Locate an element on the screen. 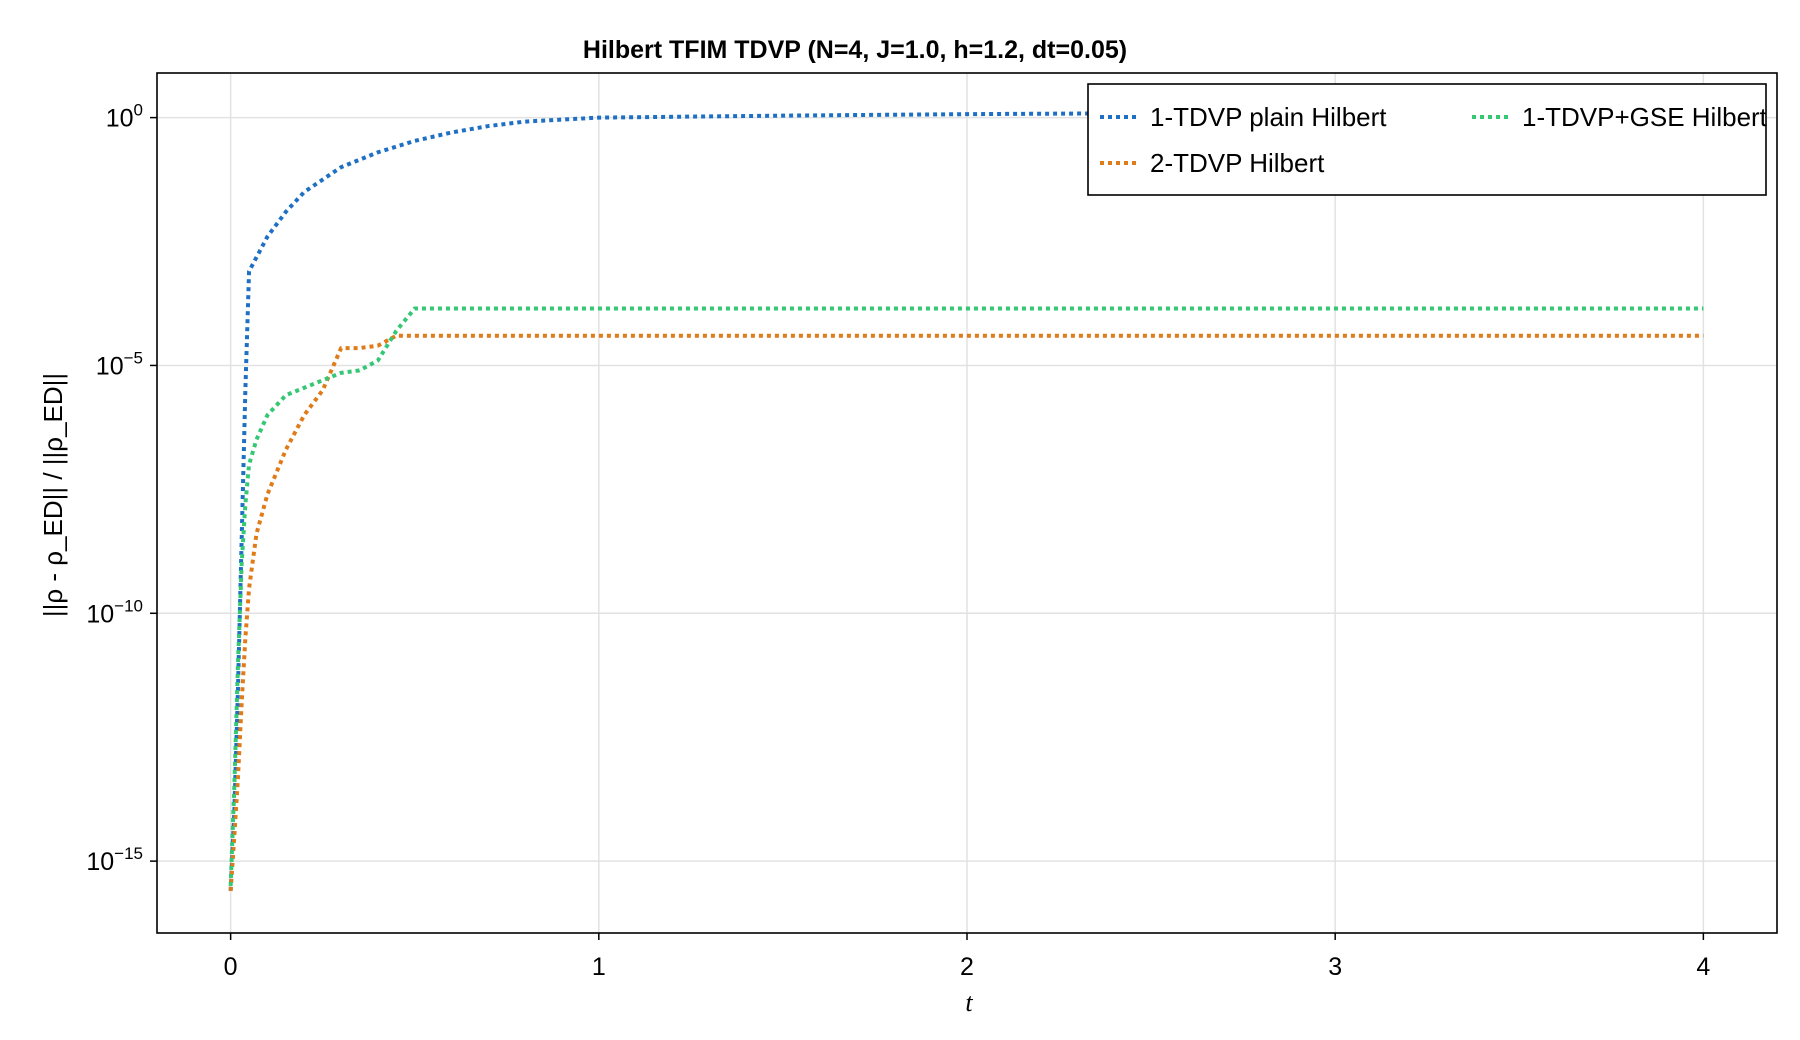  y-tick-label-0: 10⁰ is located at coordinates (124, 117).